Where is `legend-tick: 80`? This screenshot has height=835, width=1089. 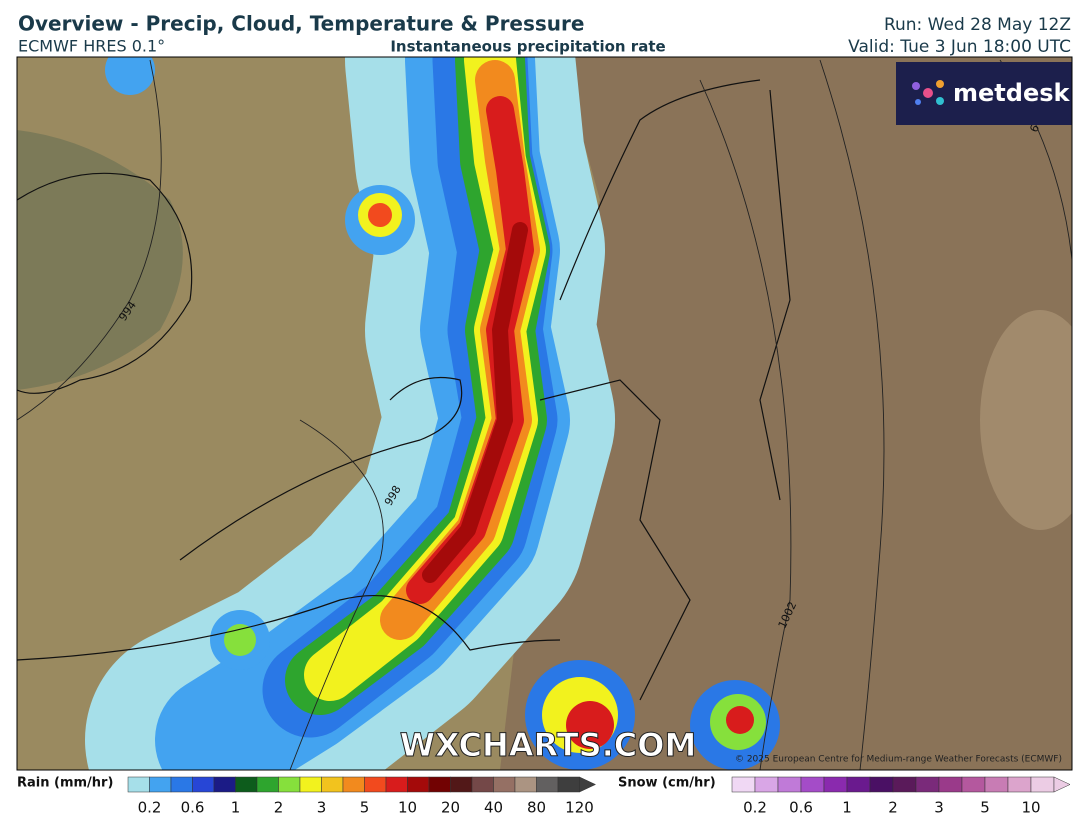 legend-tick: 80 is located at coordinates (536, 808).